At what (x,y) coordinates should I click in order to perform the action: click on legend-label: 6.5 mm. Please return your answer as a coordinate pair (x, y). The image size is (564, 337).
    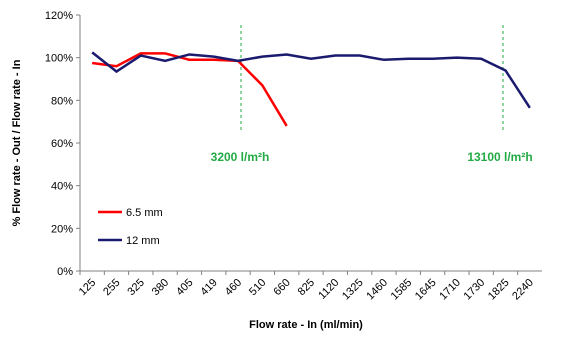
    Looking at the image, I should click on (144, 213).